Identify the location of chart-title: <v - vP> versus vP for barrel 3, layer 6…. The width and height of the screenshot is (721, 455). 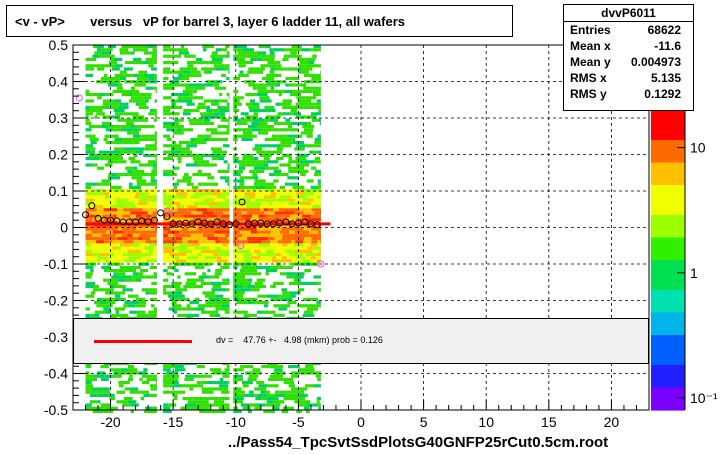
(259, 21).